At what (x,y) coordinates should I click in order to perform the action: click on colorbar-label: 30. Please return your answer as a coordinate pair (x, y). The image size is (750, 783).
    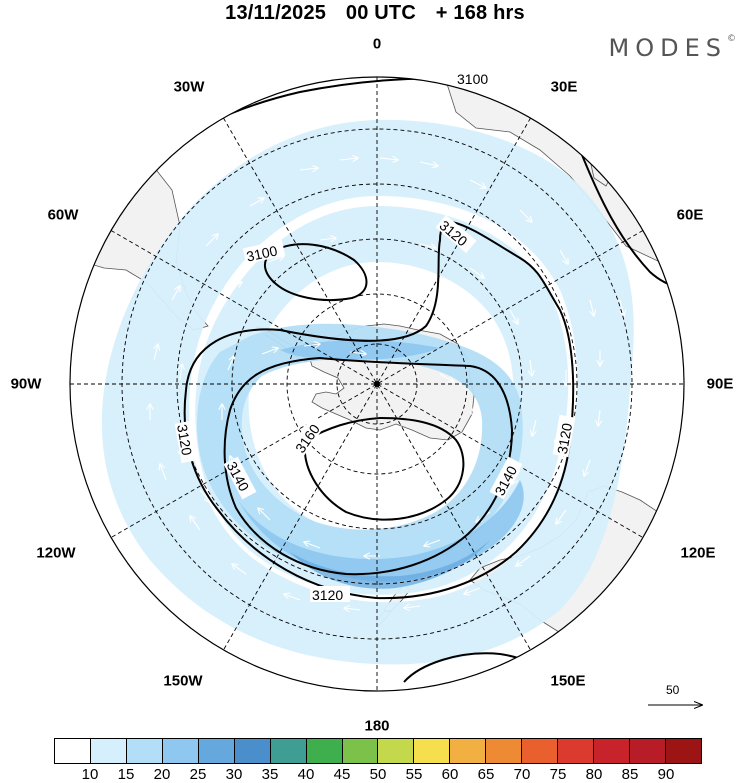
    Looking at the image, I should click on (234, 774).